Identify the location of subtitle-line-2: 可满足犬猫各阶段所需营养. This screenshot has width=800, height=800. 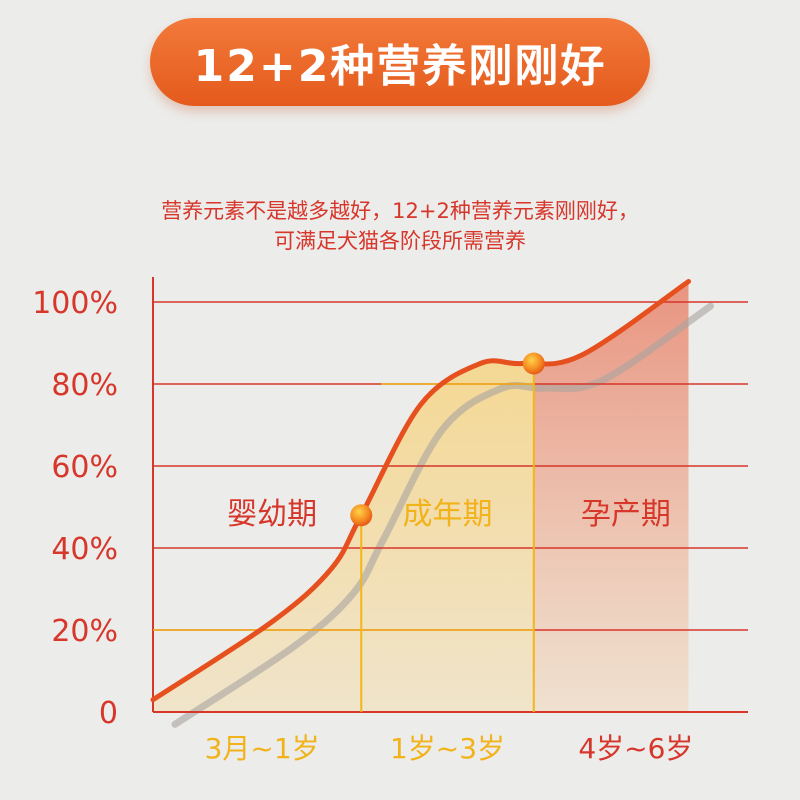
(400, 241).